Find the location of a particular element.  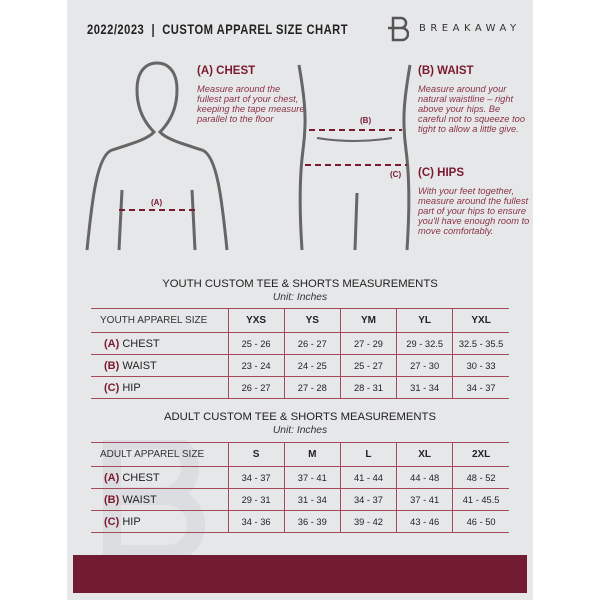

table-cell: 36 - 39 is located at coordinates (312, 521).